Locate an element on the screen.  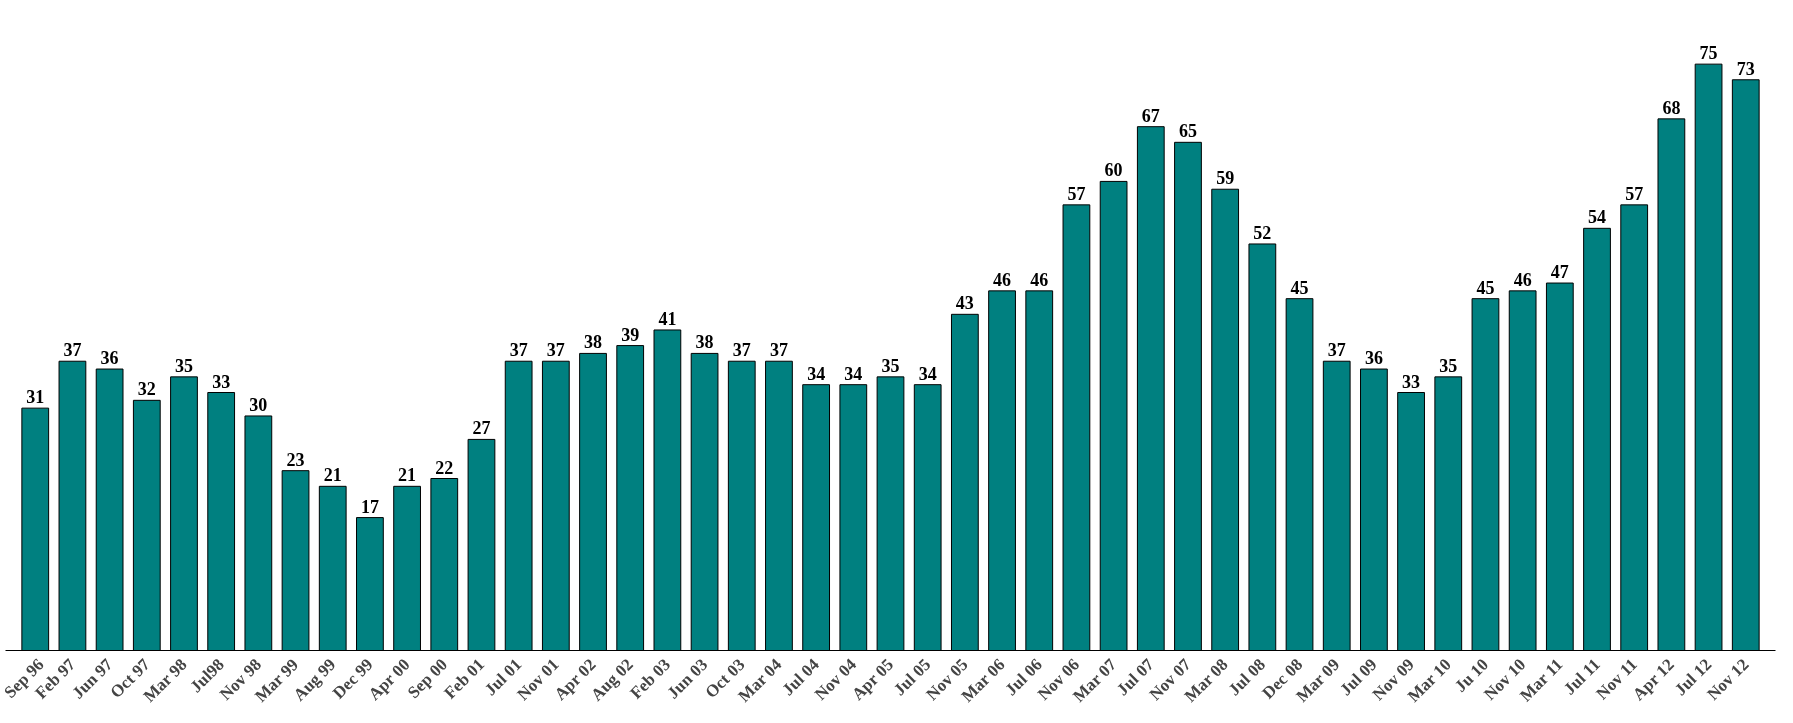
data-label: 60 is located at coordinates (1113, 170).